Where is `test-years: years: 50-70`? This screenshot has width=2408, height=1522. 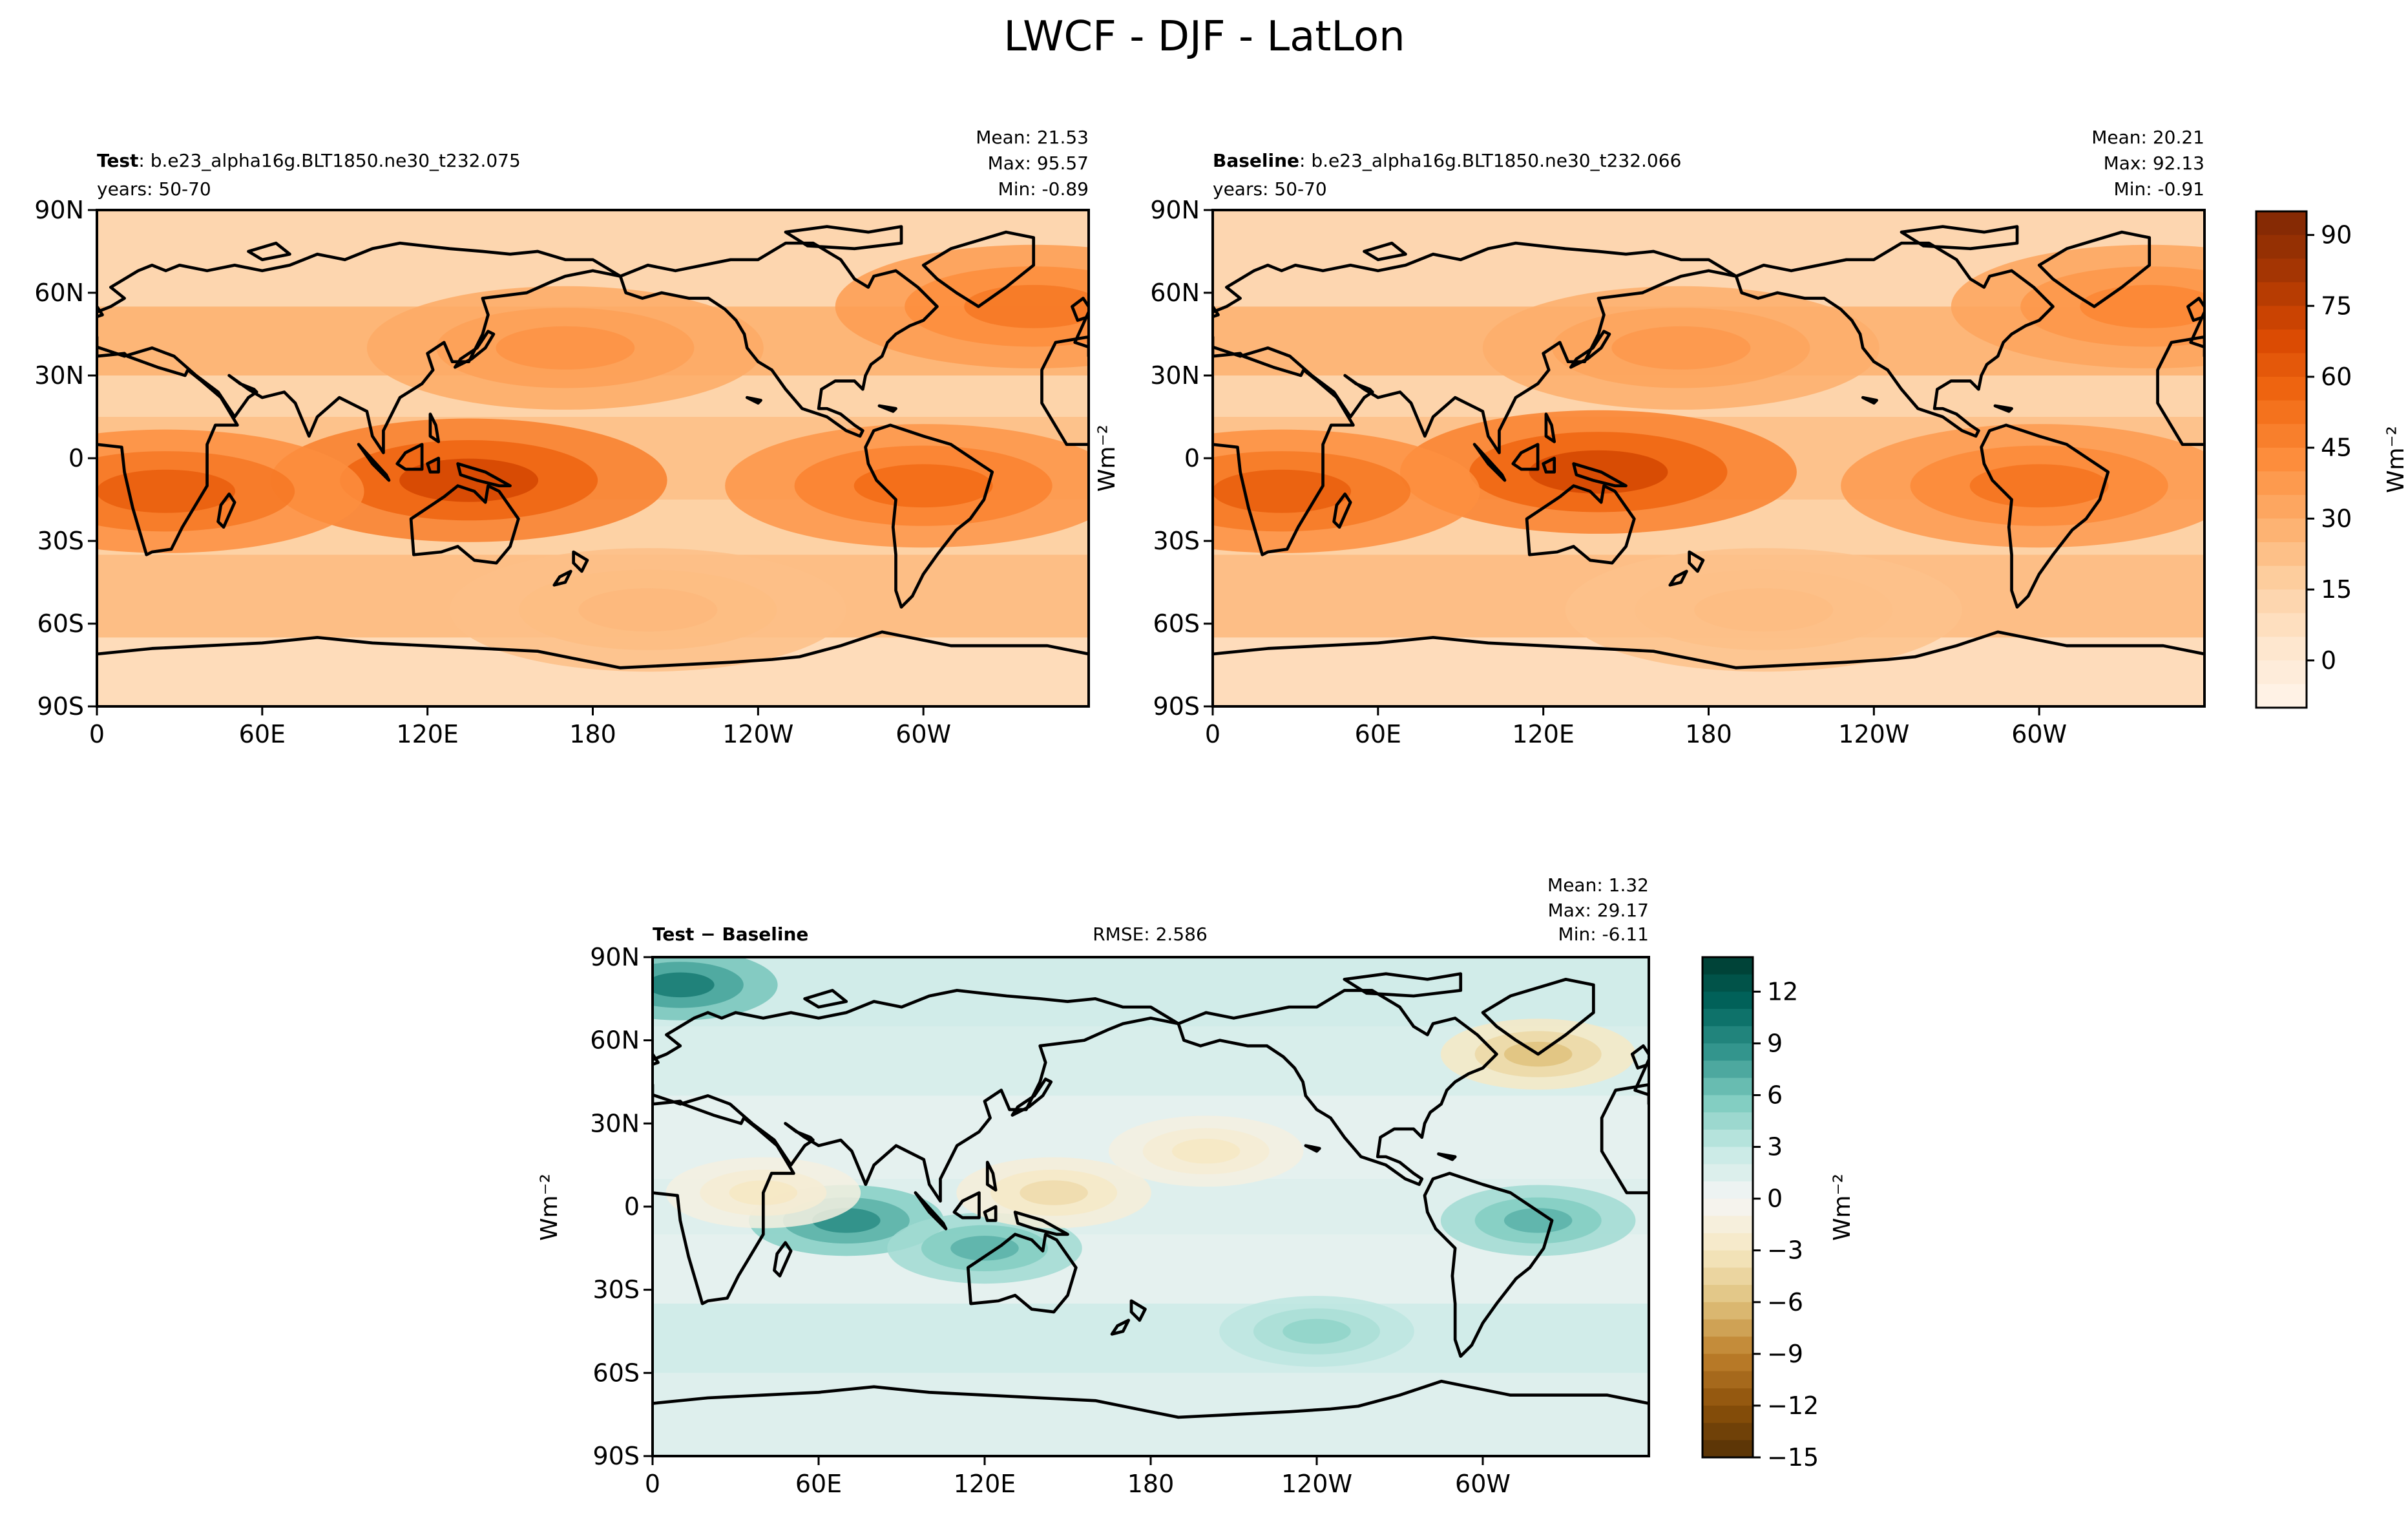 test-years: years: 50-70 is located at coordinates (154, 189).